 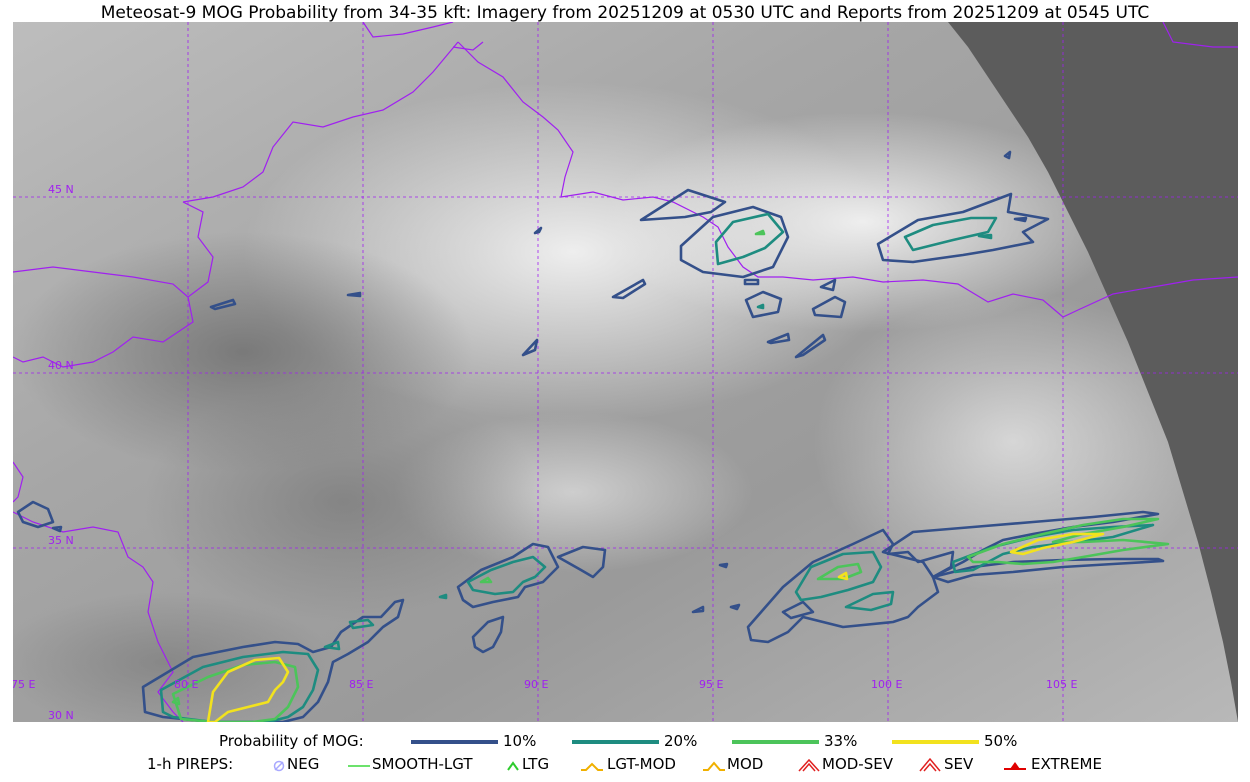 I want to click on mog-legend-label: Probability of MOG:, so click(x=291, y=741).